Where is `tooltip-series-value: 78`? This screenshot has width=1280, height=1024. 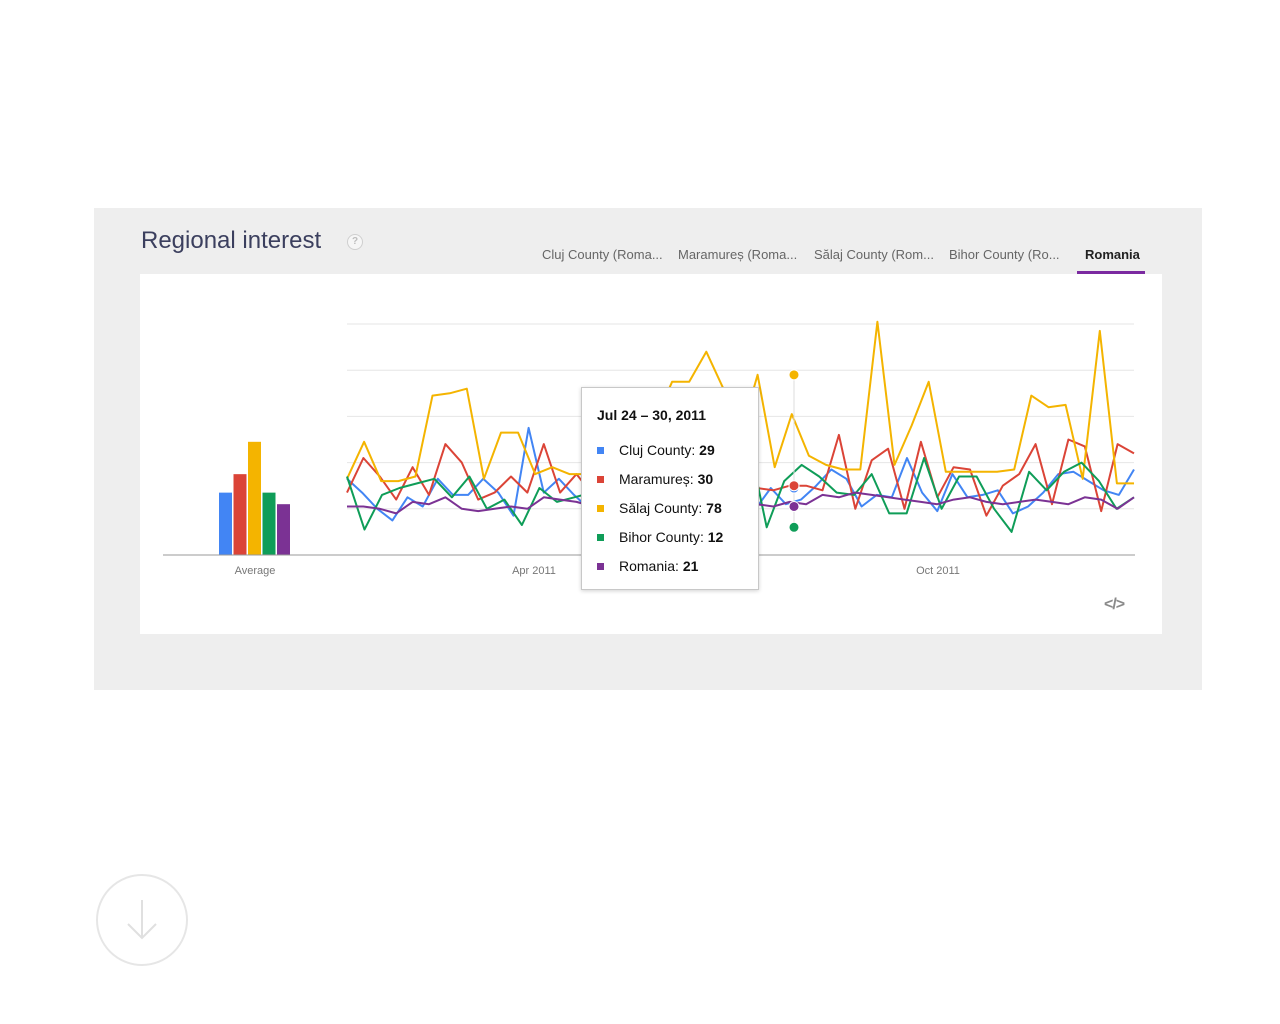
tooltip-series-value: 78 is located at coordinates (714, 508).